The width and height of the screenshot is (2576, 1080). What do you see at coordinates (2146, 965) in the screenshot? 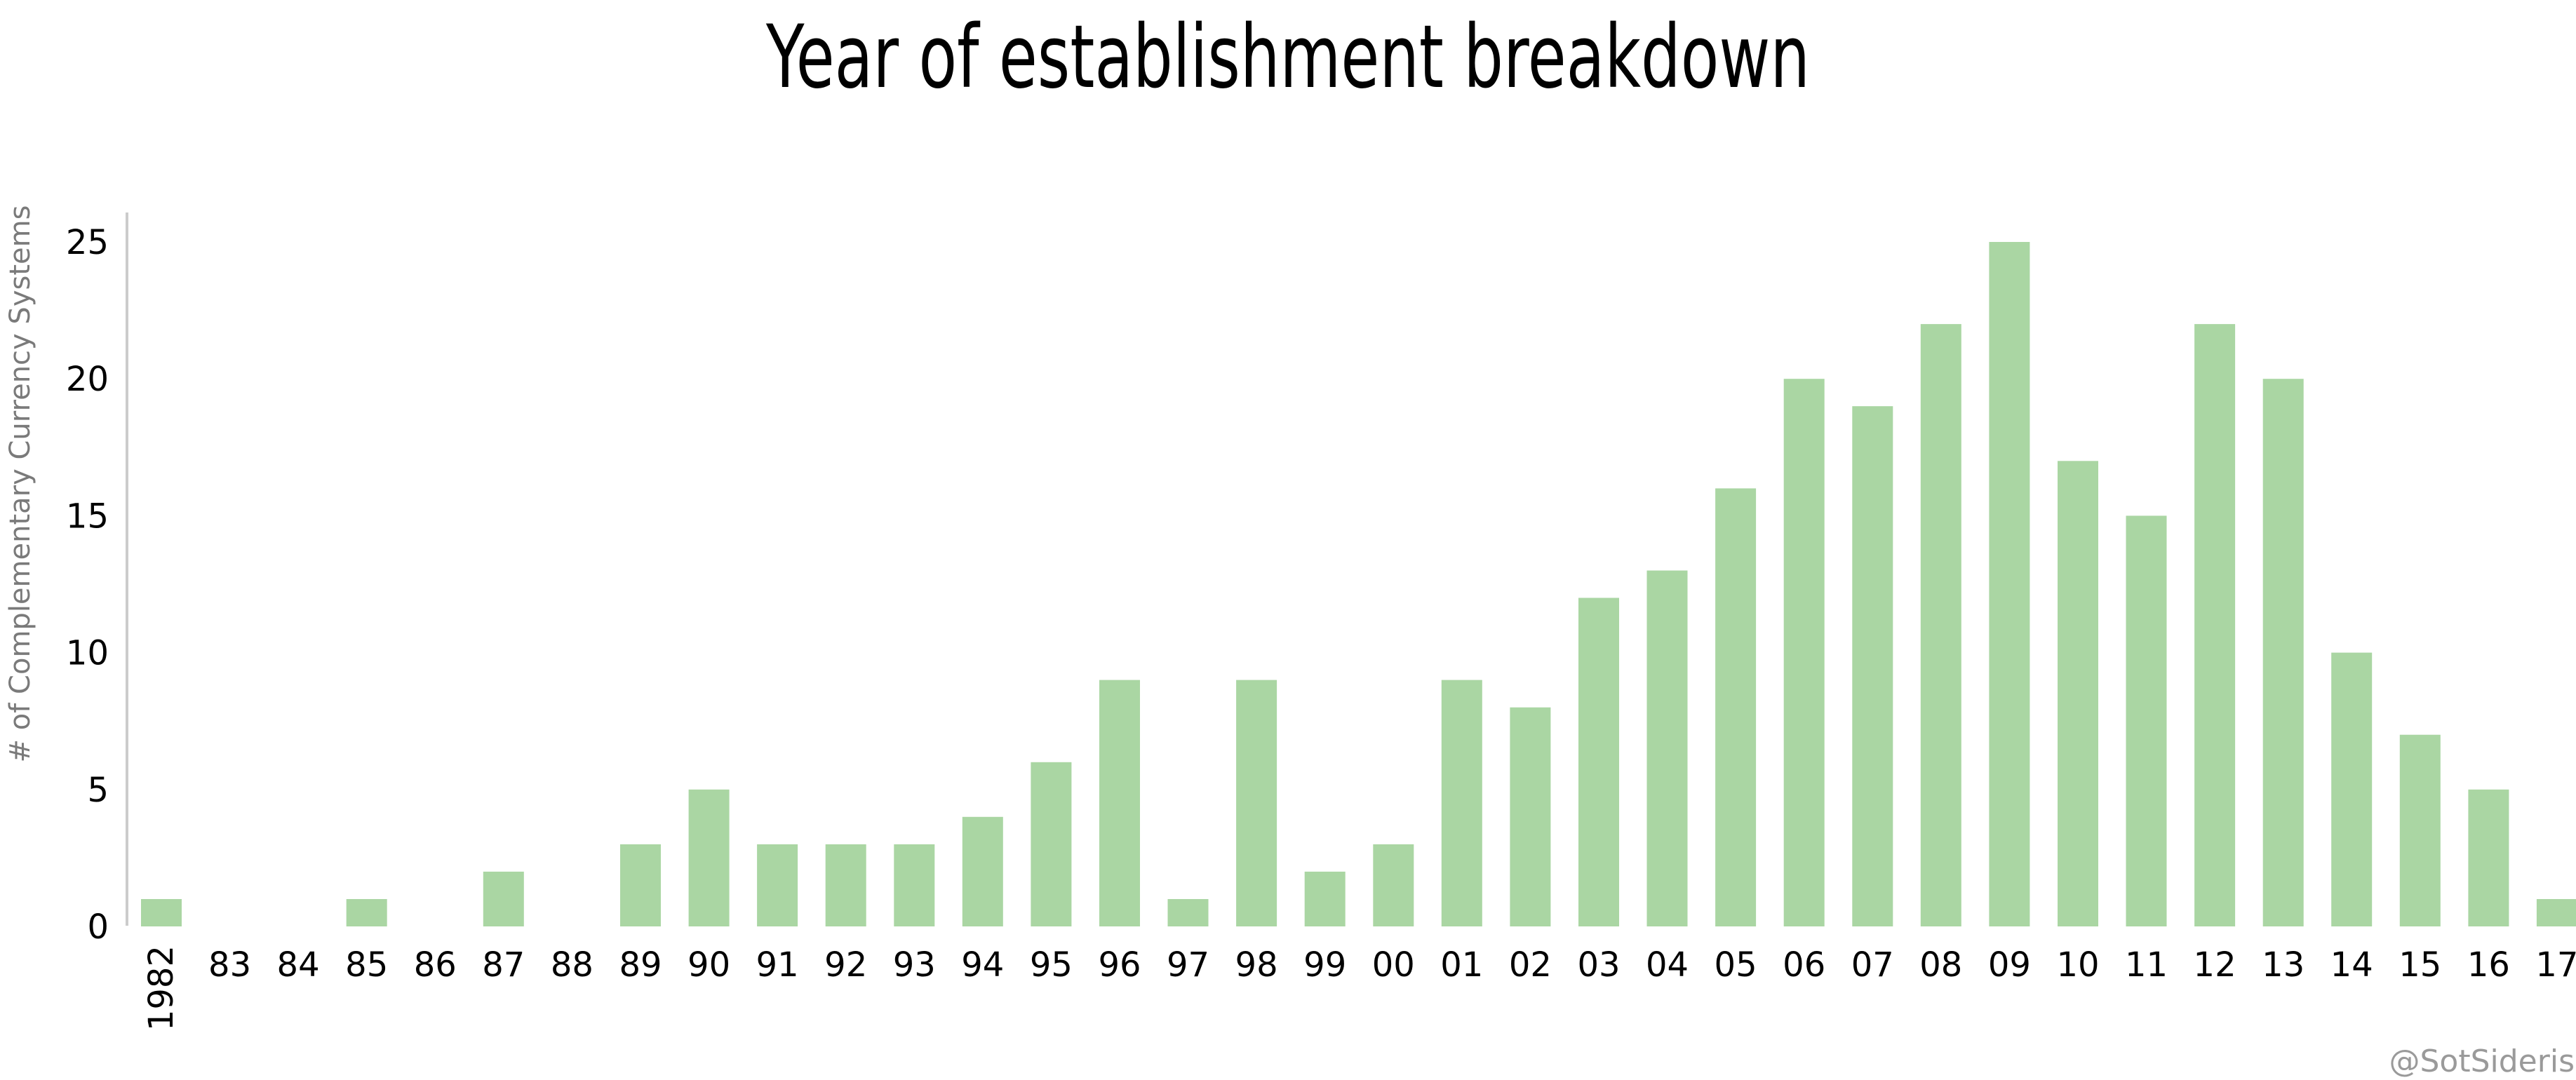
I see `x-tick-label: 11` at bounding box center [2146, 965].